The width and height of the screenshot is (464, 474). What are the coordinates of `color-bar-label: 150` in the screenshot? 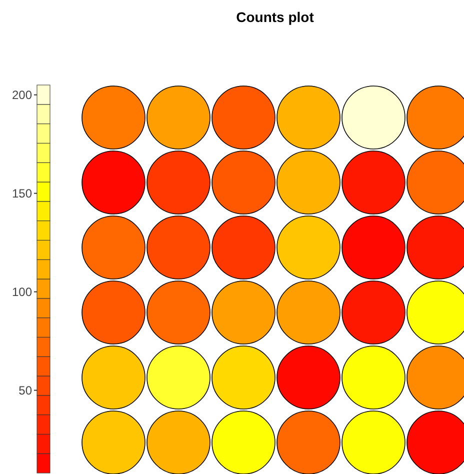 It's located at (22, 193).